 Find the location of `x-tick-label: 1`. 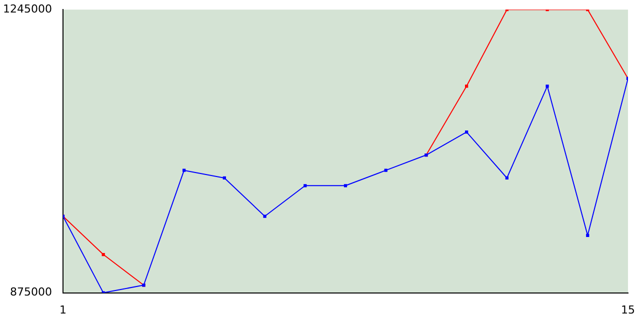

x-tick-label: 1 is located at coordinates (62, 309).